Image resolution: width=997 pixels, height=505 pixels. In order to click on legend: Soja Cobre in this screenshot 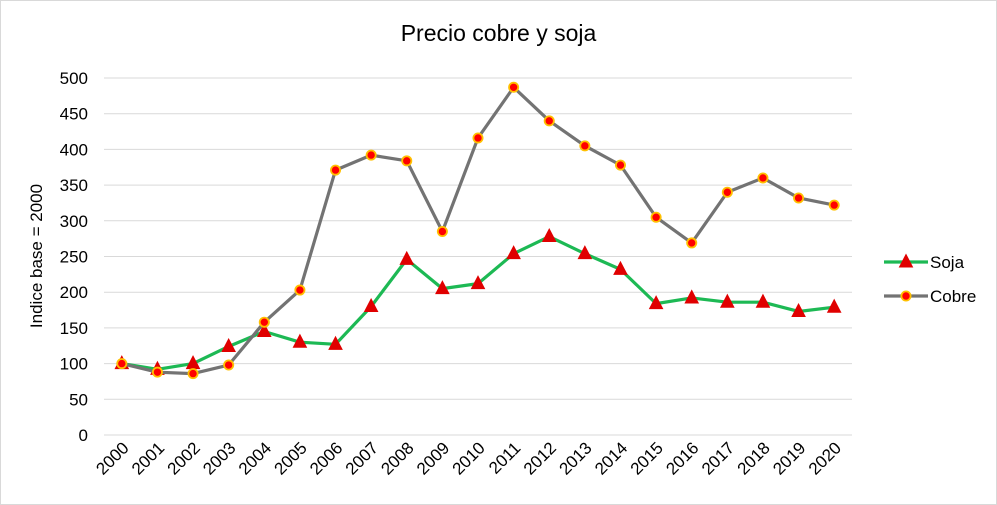, I will do `click(930, 279)`.